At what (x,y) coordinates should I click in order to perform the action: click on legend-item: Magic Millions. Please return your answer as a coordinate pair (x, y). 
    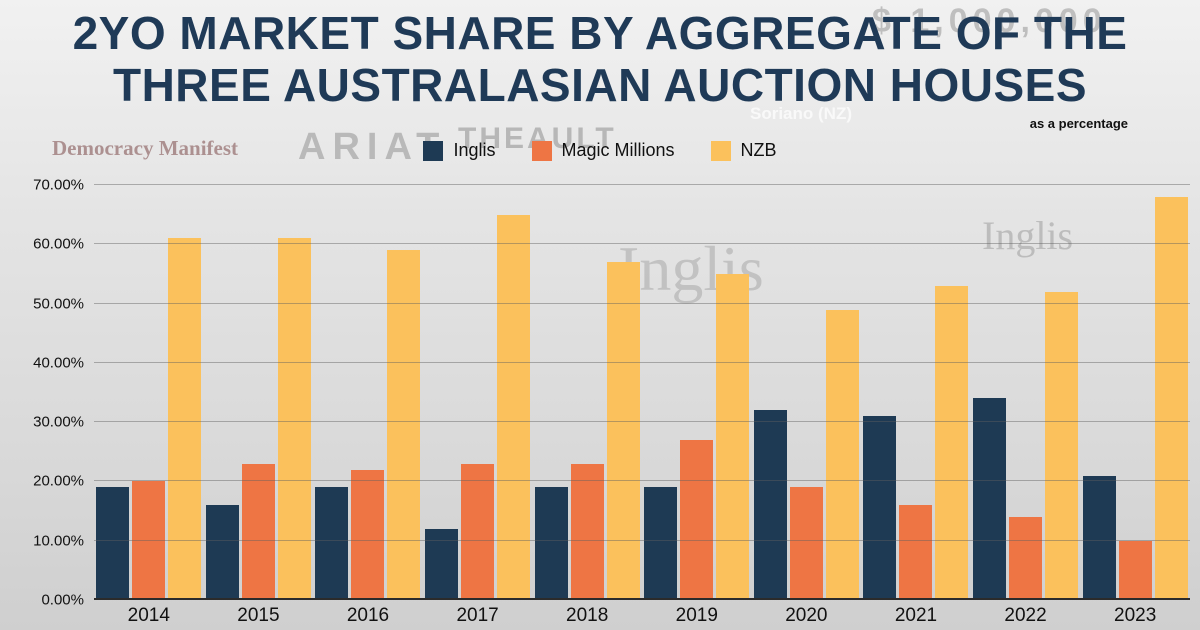
    Looking at the image, I should click on (603, 150).